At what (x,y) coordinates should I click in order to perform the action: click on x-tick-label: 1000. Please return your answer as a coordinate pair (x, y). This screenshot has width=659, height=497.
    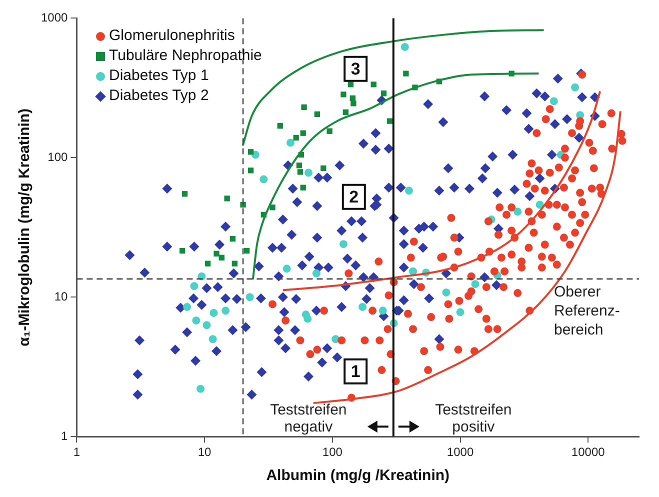
    Looking at the image, I should click on (460, 452).